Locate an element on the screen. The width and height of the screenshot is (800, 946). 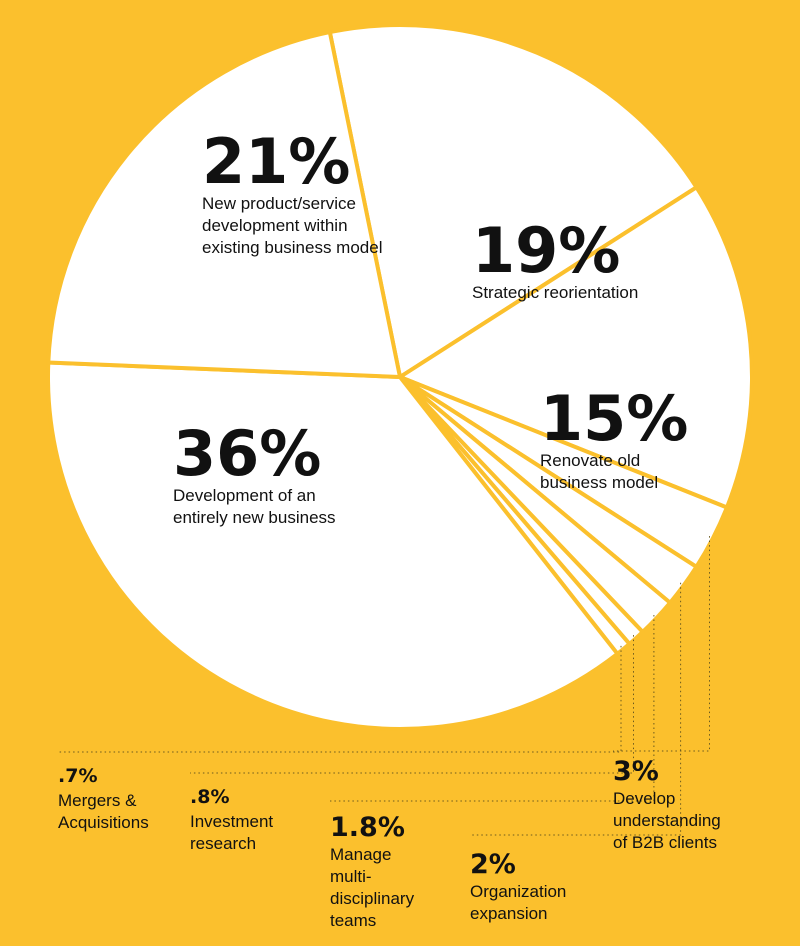
slice-label-renovate-line-2: business model is located at coordinates (599, 482).